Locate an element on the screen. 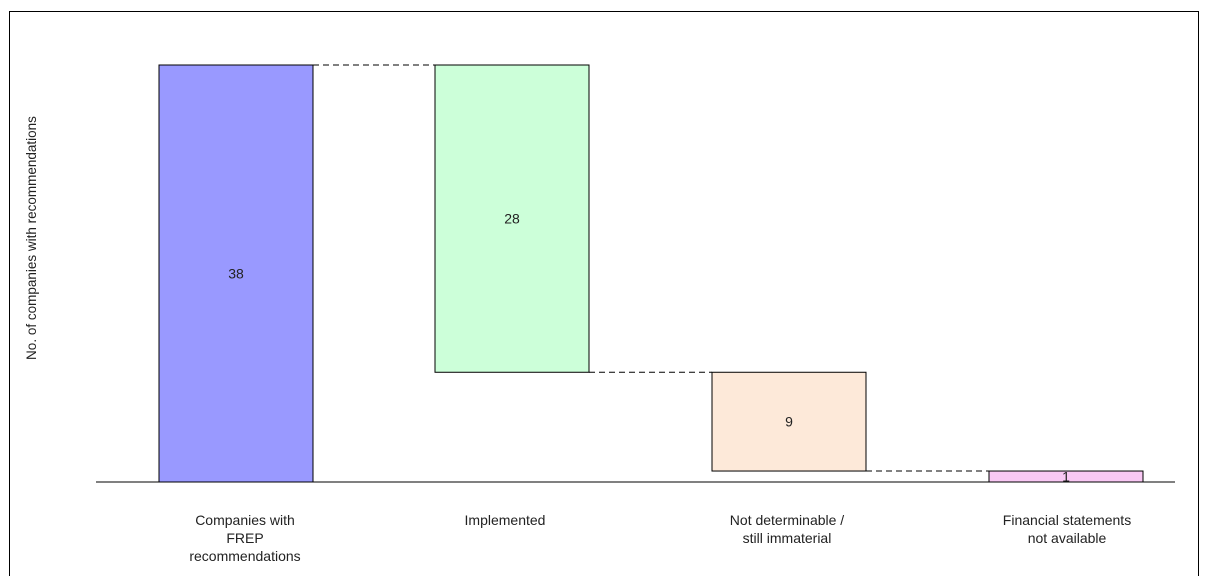 The image size is (1208, 576). x-tick-label-1: Companies with FREP recommendations is located at coordinates (244, 538).